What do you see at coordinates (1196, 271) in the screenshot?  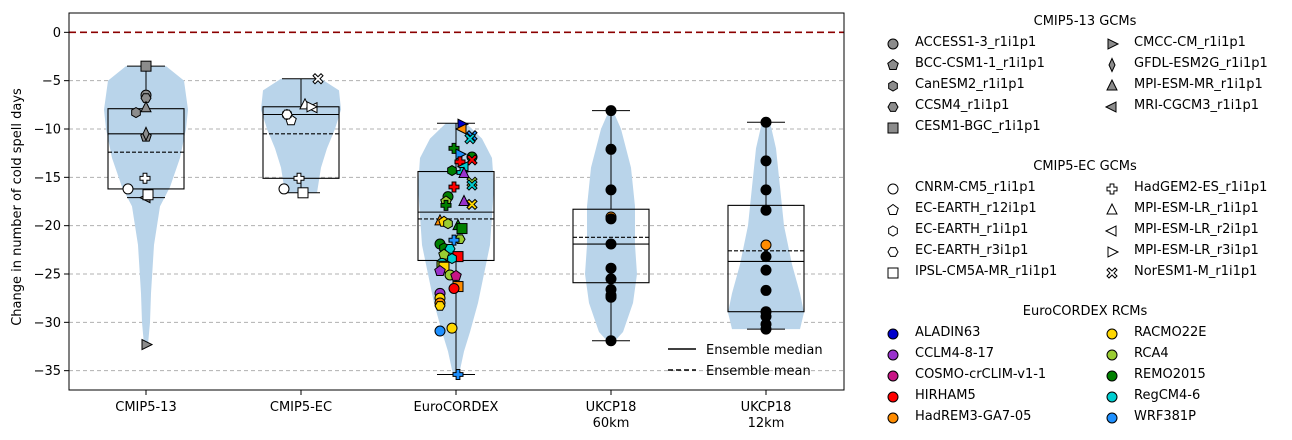 I see `legend-item-label: NorESM1-M_r1i1p1` at bounding box center [1196, 271].